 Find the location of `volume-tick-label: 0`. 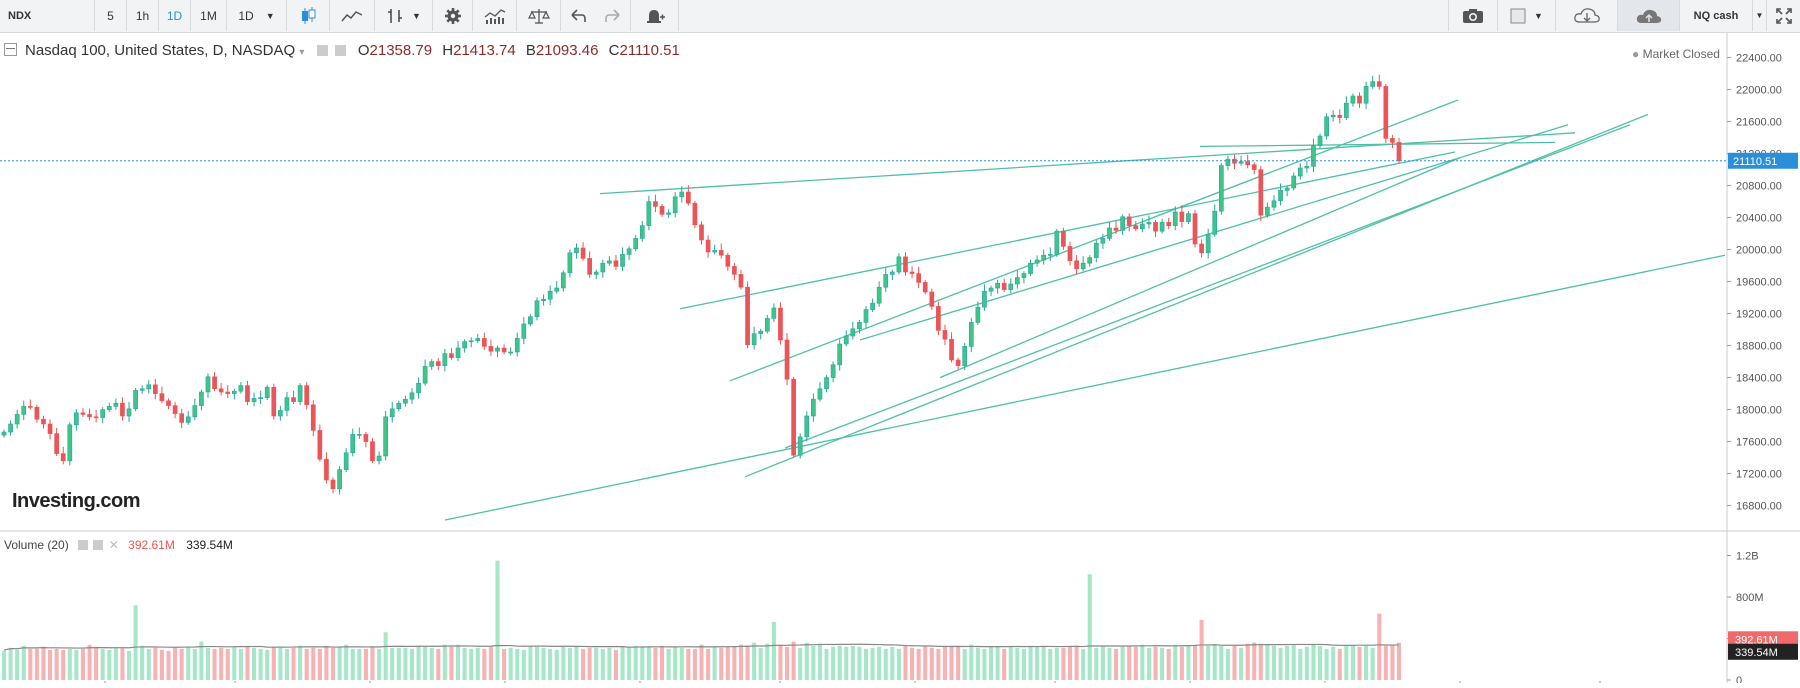

volume-tick-label: 0 is located at coordinates (1739, 679).